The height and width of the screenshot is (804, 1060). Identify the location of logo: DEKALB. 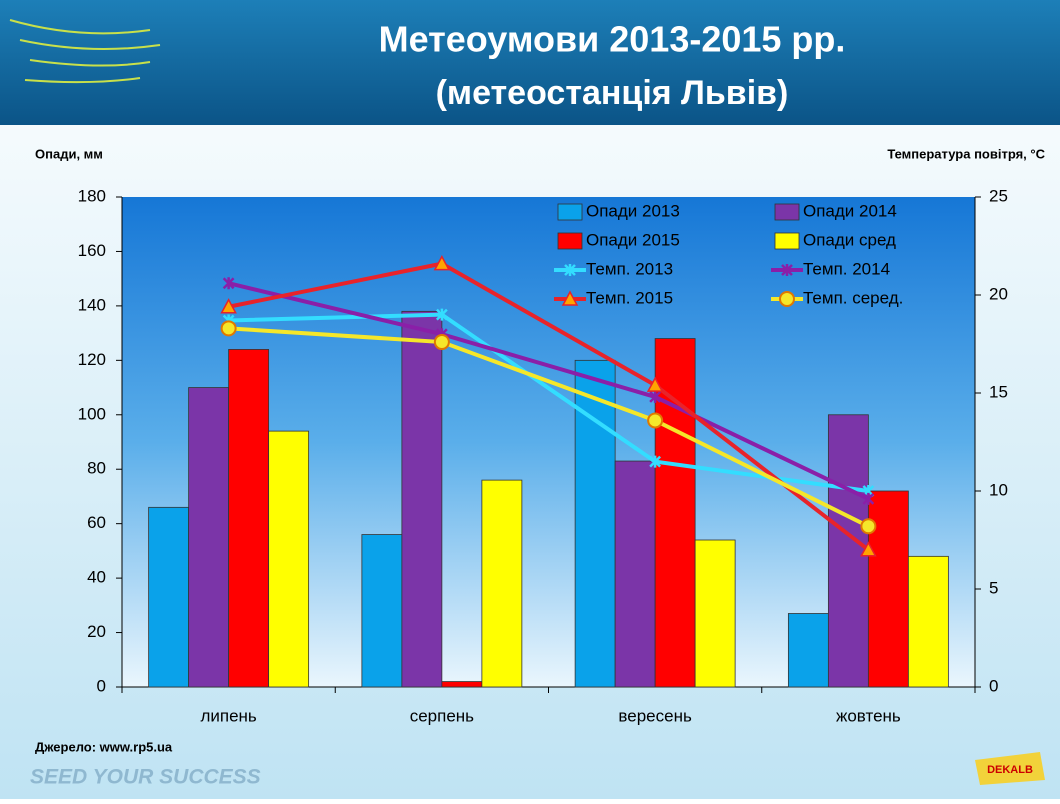
(1010, 770).